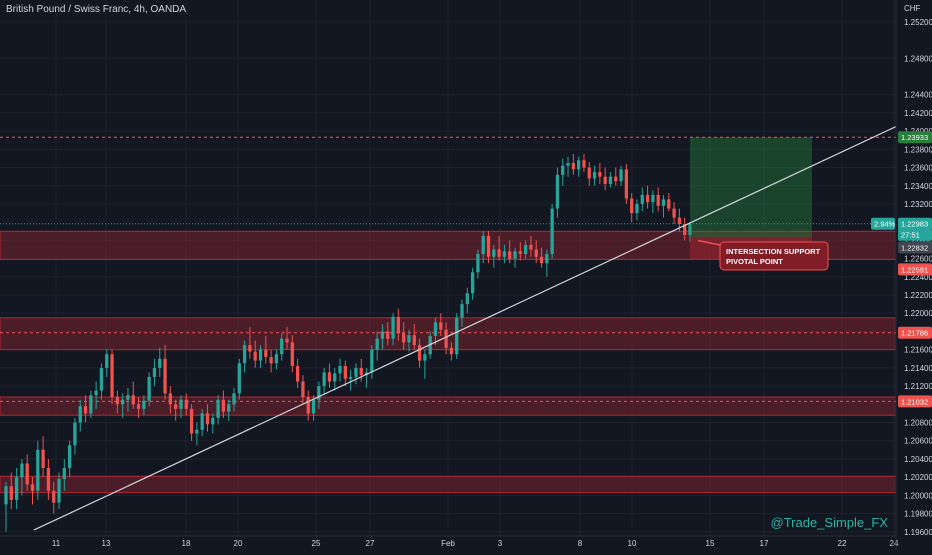 The width and height of the screenshot is (932, 555). Describe the element at coordinates (774, 256) in the screenshot. I see `annotation-box` at that location.